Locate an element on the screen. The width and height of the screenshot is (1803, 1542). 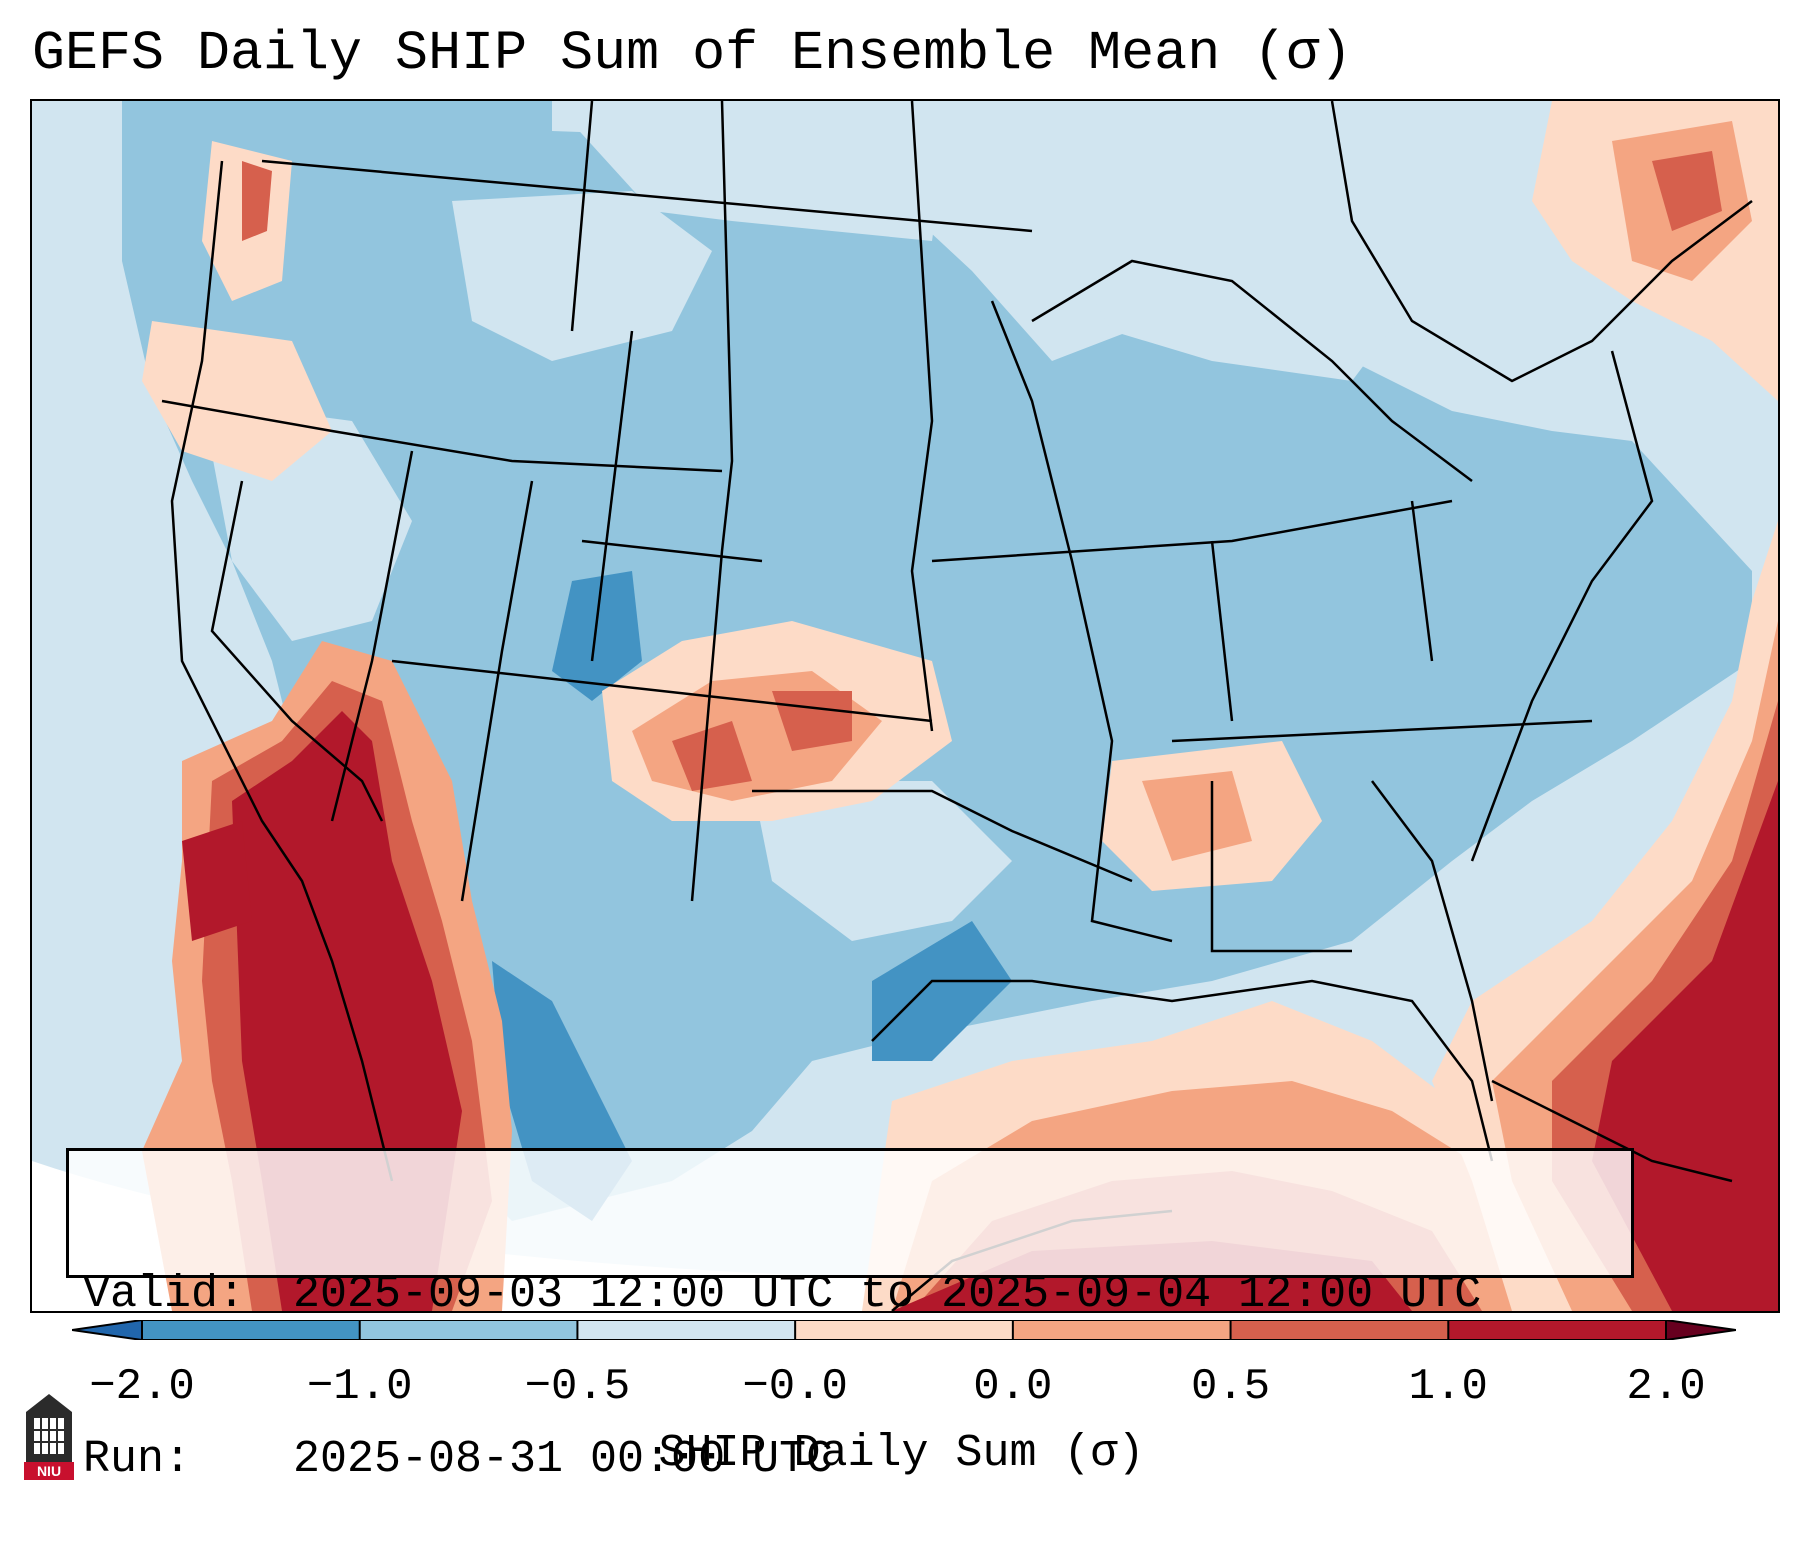
border-georgia-coast is located at coordinates (1432, 941).